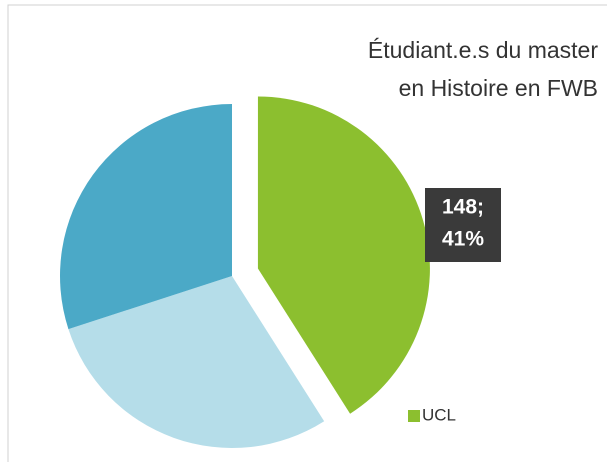 The image size is (607, 462). What do you see at coordinates (463, 239) in the screenshot?
I see `data-label: 41%` at bounding box center [463, 239].